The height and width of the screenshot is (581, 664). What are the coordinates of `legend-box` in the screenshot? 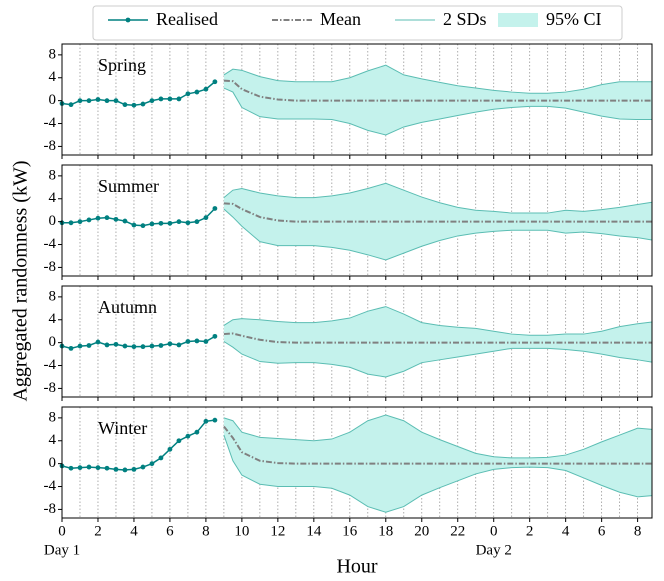 It's located at (357, 23).